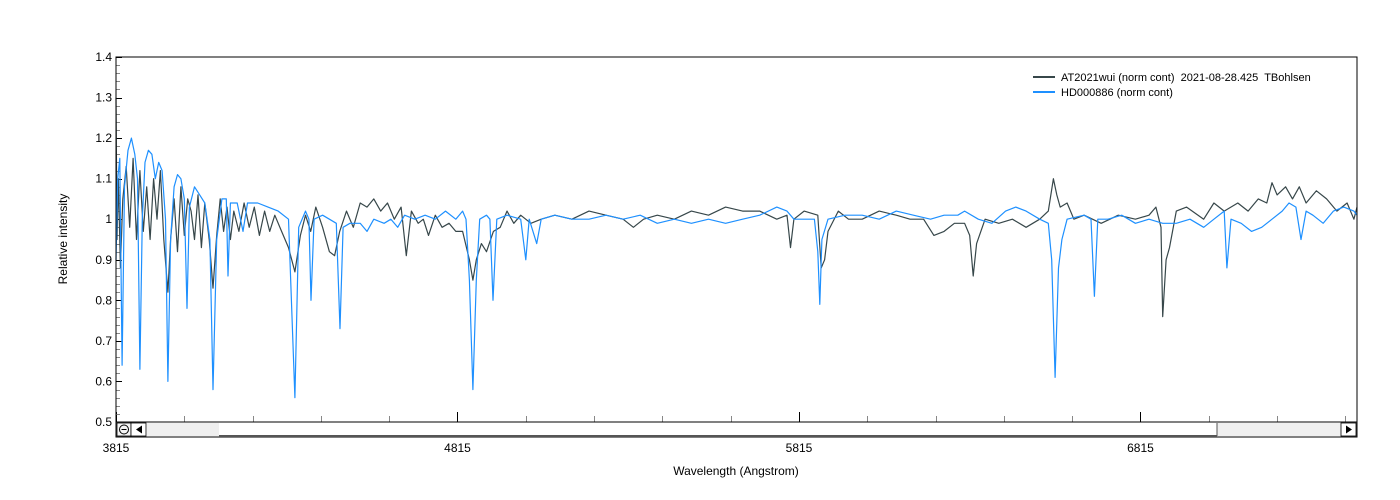  I want to click on y-tick-label: 1.3, so click(103, 98).